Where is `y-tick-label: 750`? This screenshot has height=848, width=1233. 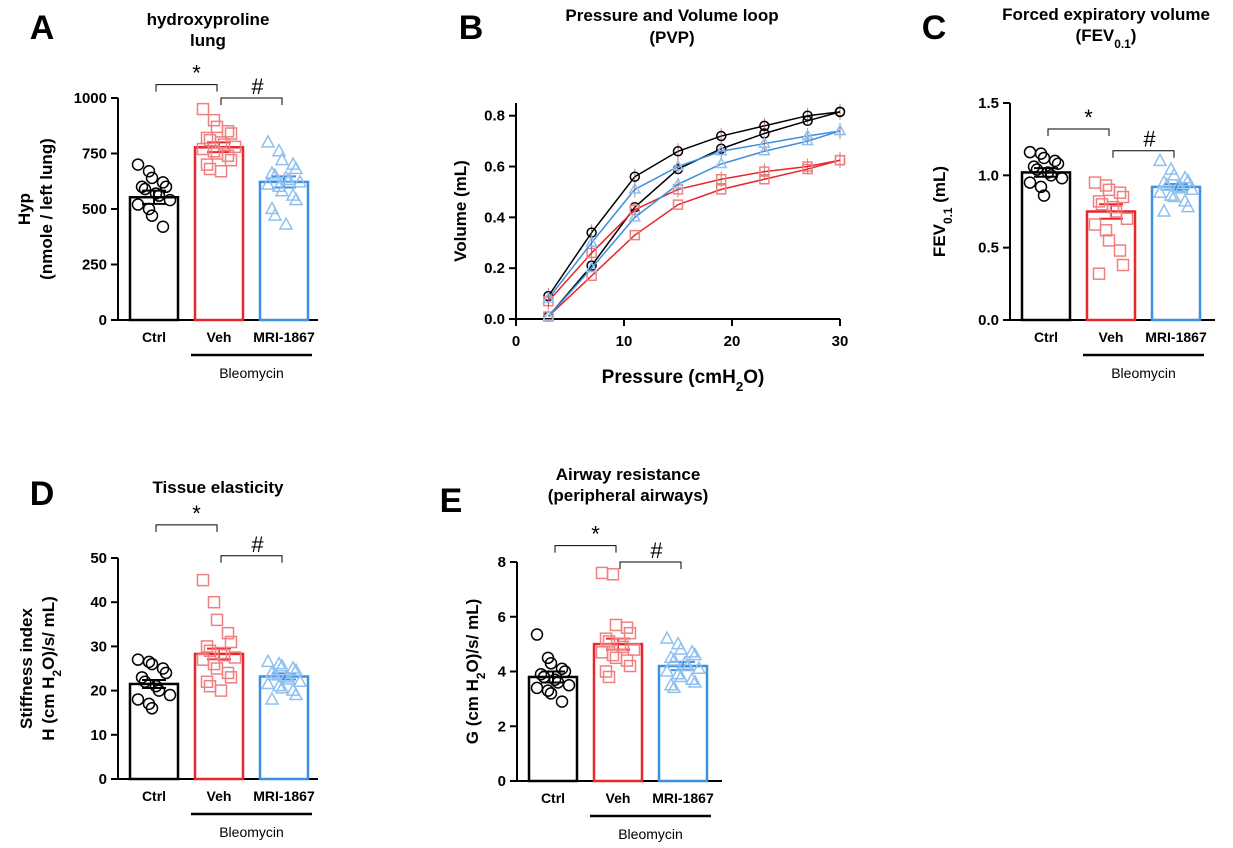
y-tick-label: 750 is located at coordinates (94, 154).